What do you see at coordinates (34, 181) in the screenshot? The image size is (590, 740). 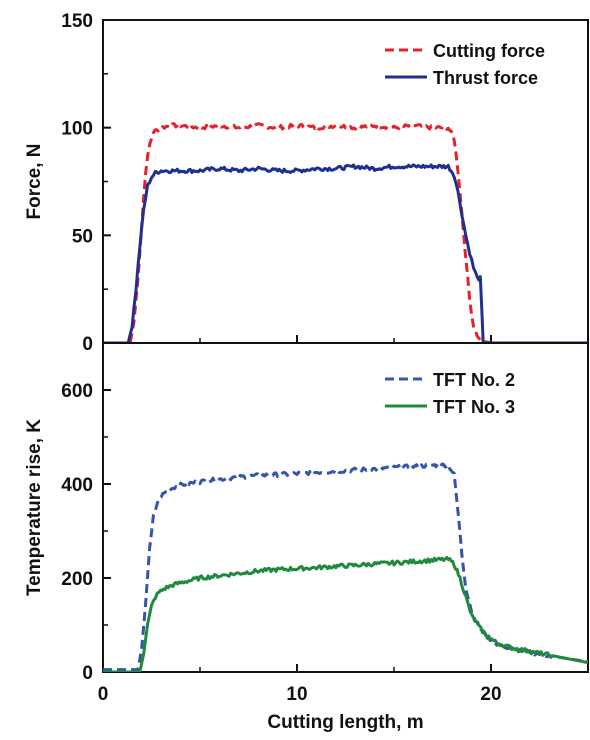 I see `y-axis-label: Force, N` at bounding box center [34, 181].